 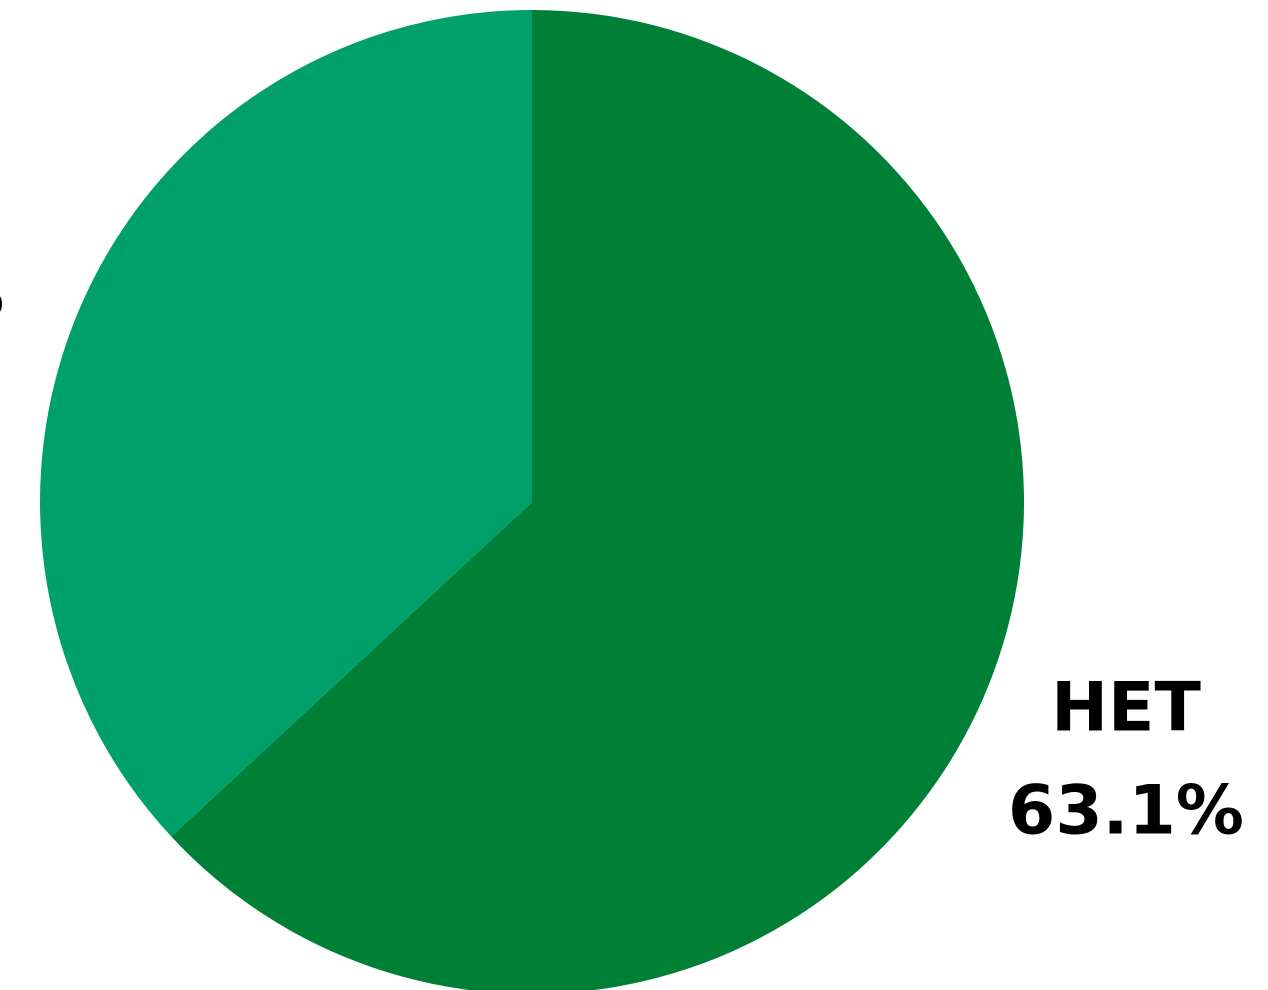 What do you see at coordinates (1126, 708) in the screenshot?
I see `slice-label-het-name: HET` at bounding box center [1126, 708].